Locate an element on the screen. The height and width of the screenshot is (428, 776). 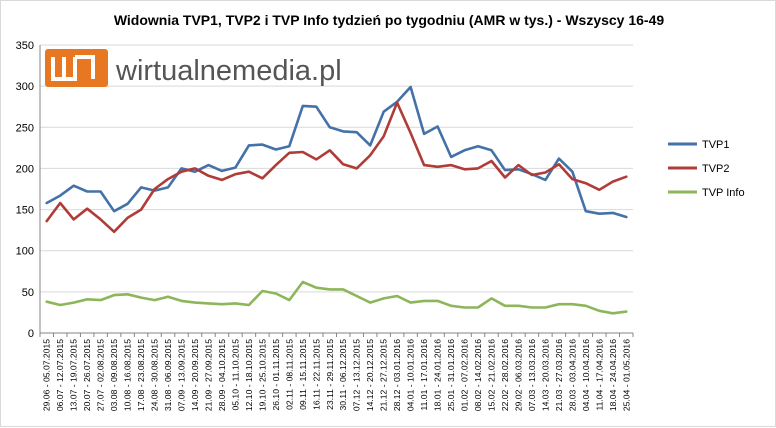
x-tick-label: 13.07 - 19.07.2015 is located at coordinates (74, 375).